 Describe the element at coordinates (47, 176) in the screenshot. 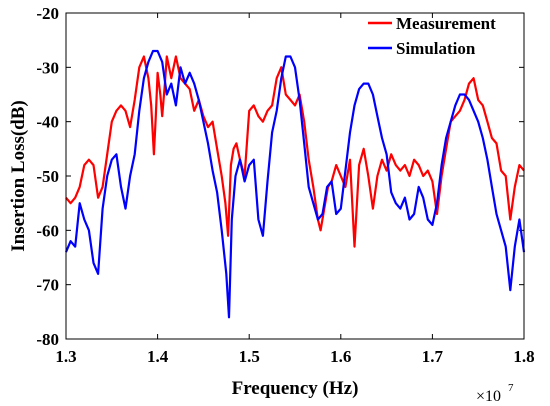

I see `y-tick-label: -50` at that location.